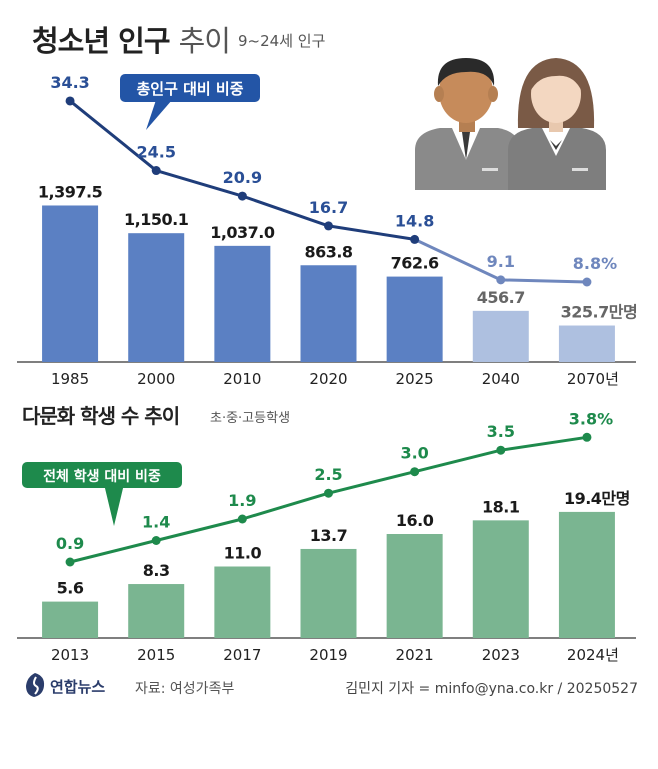 This screenshot has width=658, height=769. Describe the element at coordinates (70, 379) in the screenshot. I see `chart1-category-label: 1985` at that location.